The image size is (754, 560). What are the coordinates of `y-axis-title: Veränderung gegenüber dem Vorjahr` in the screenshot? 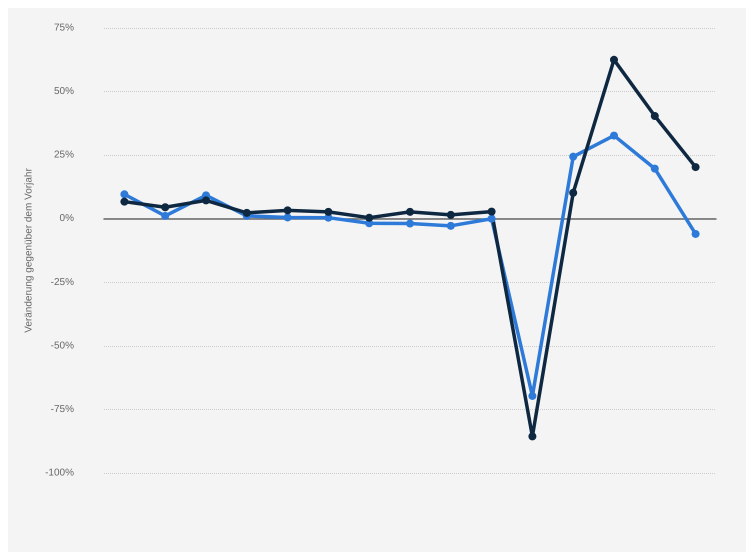 It's located at (29, 250).